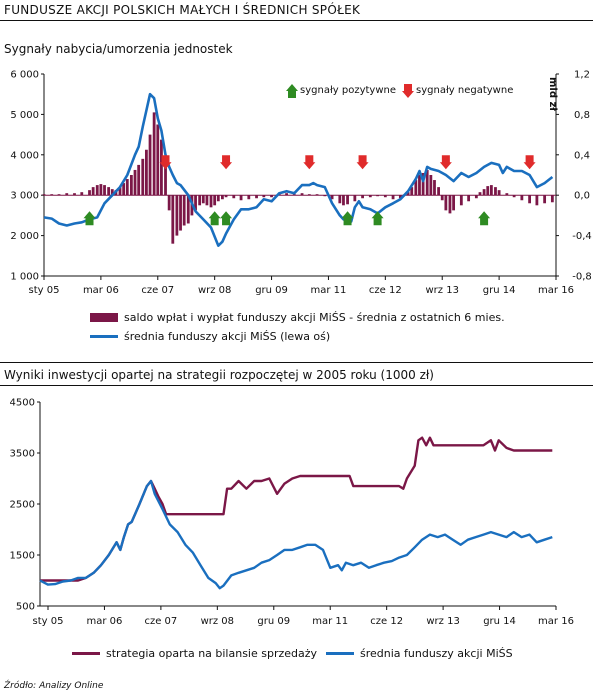  I want to click on positive-signal-label: sygnały pozytywne, so click(348, 90).